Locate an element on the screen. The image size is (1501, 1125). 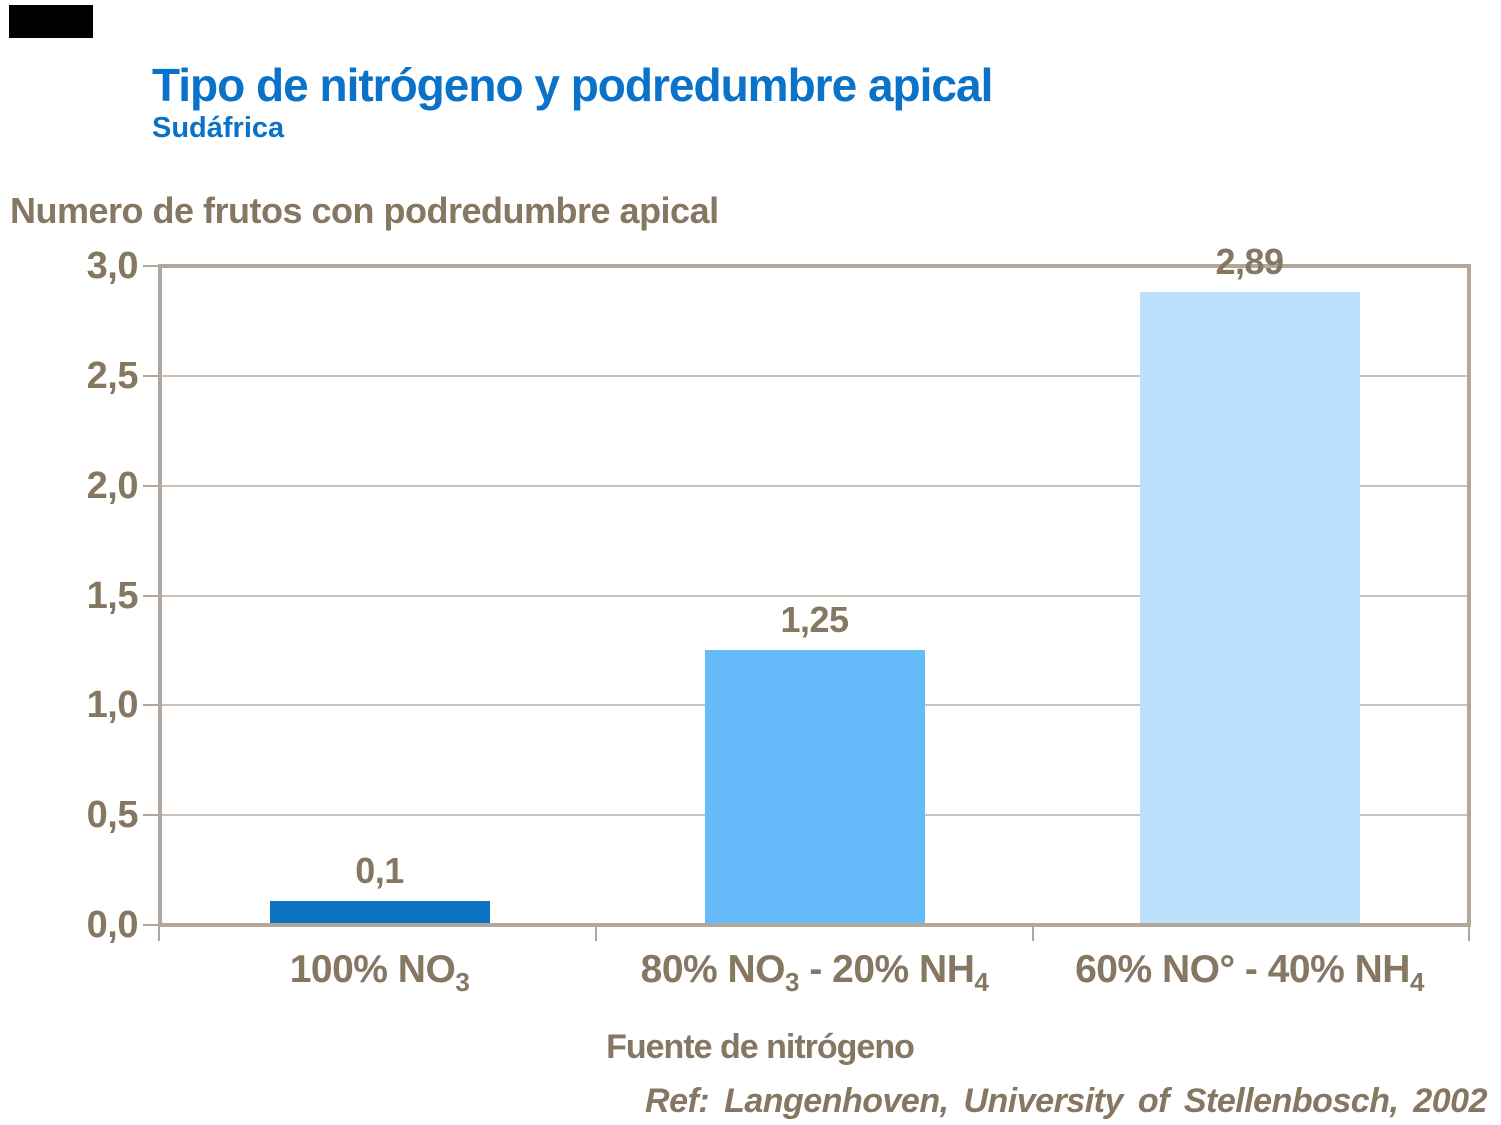
y-tick-label: 2,0 is located at coordinates (112, 485).